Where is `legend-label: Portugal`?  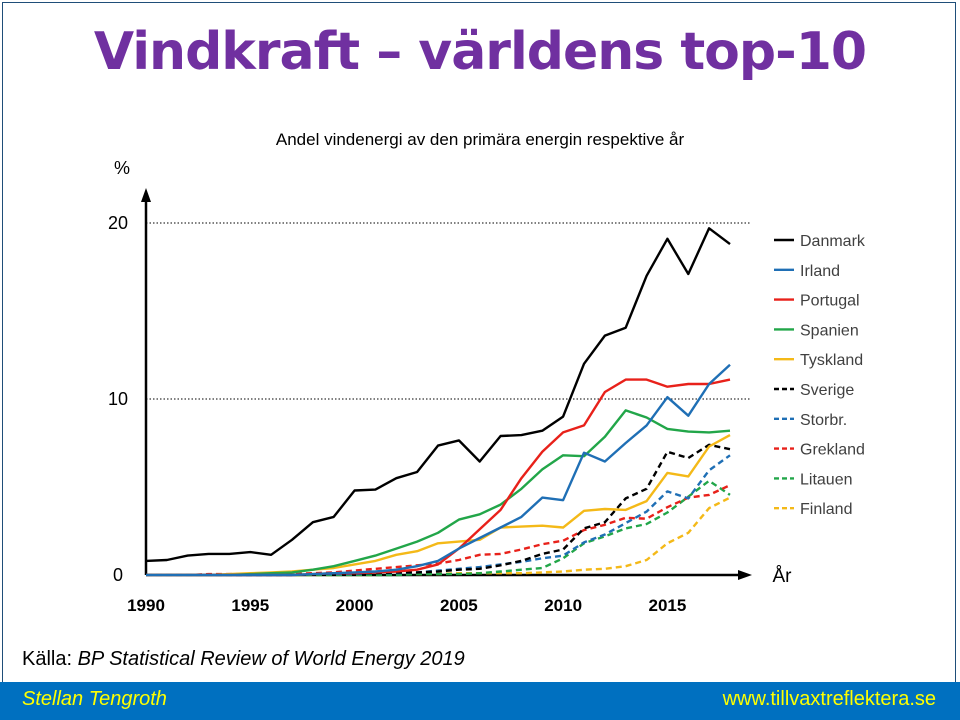
legend-label: Portugal is located at coordinates (830, 301).